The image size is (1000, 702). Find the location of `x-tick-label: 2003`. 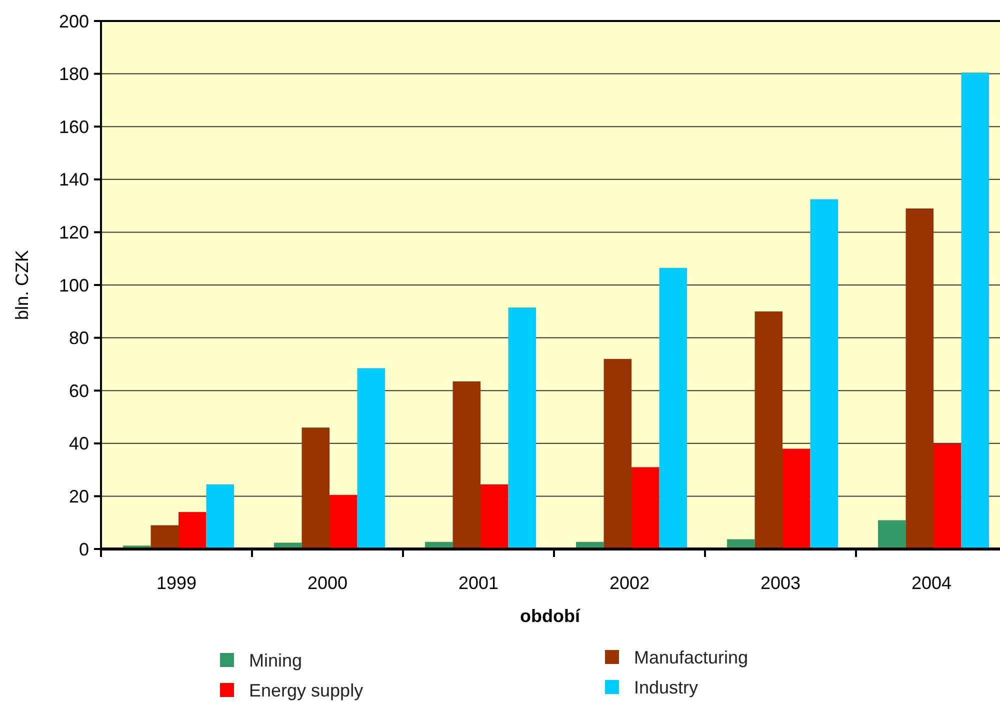

x-tick-label: 2003 is located at coordinates (780, 583).